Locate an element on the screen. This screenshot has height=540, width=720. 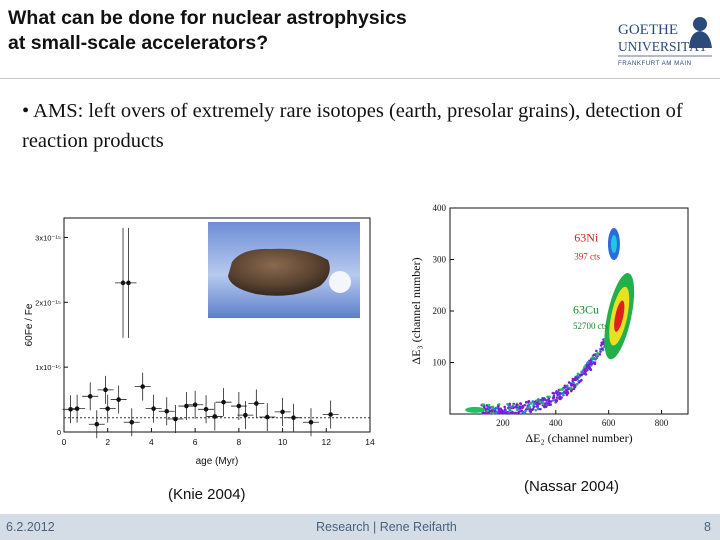
y-tick-label: 1x10⁻¹⁵ is located at coordinates (48, 367).